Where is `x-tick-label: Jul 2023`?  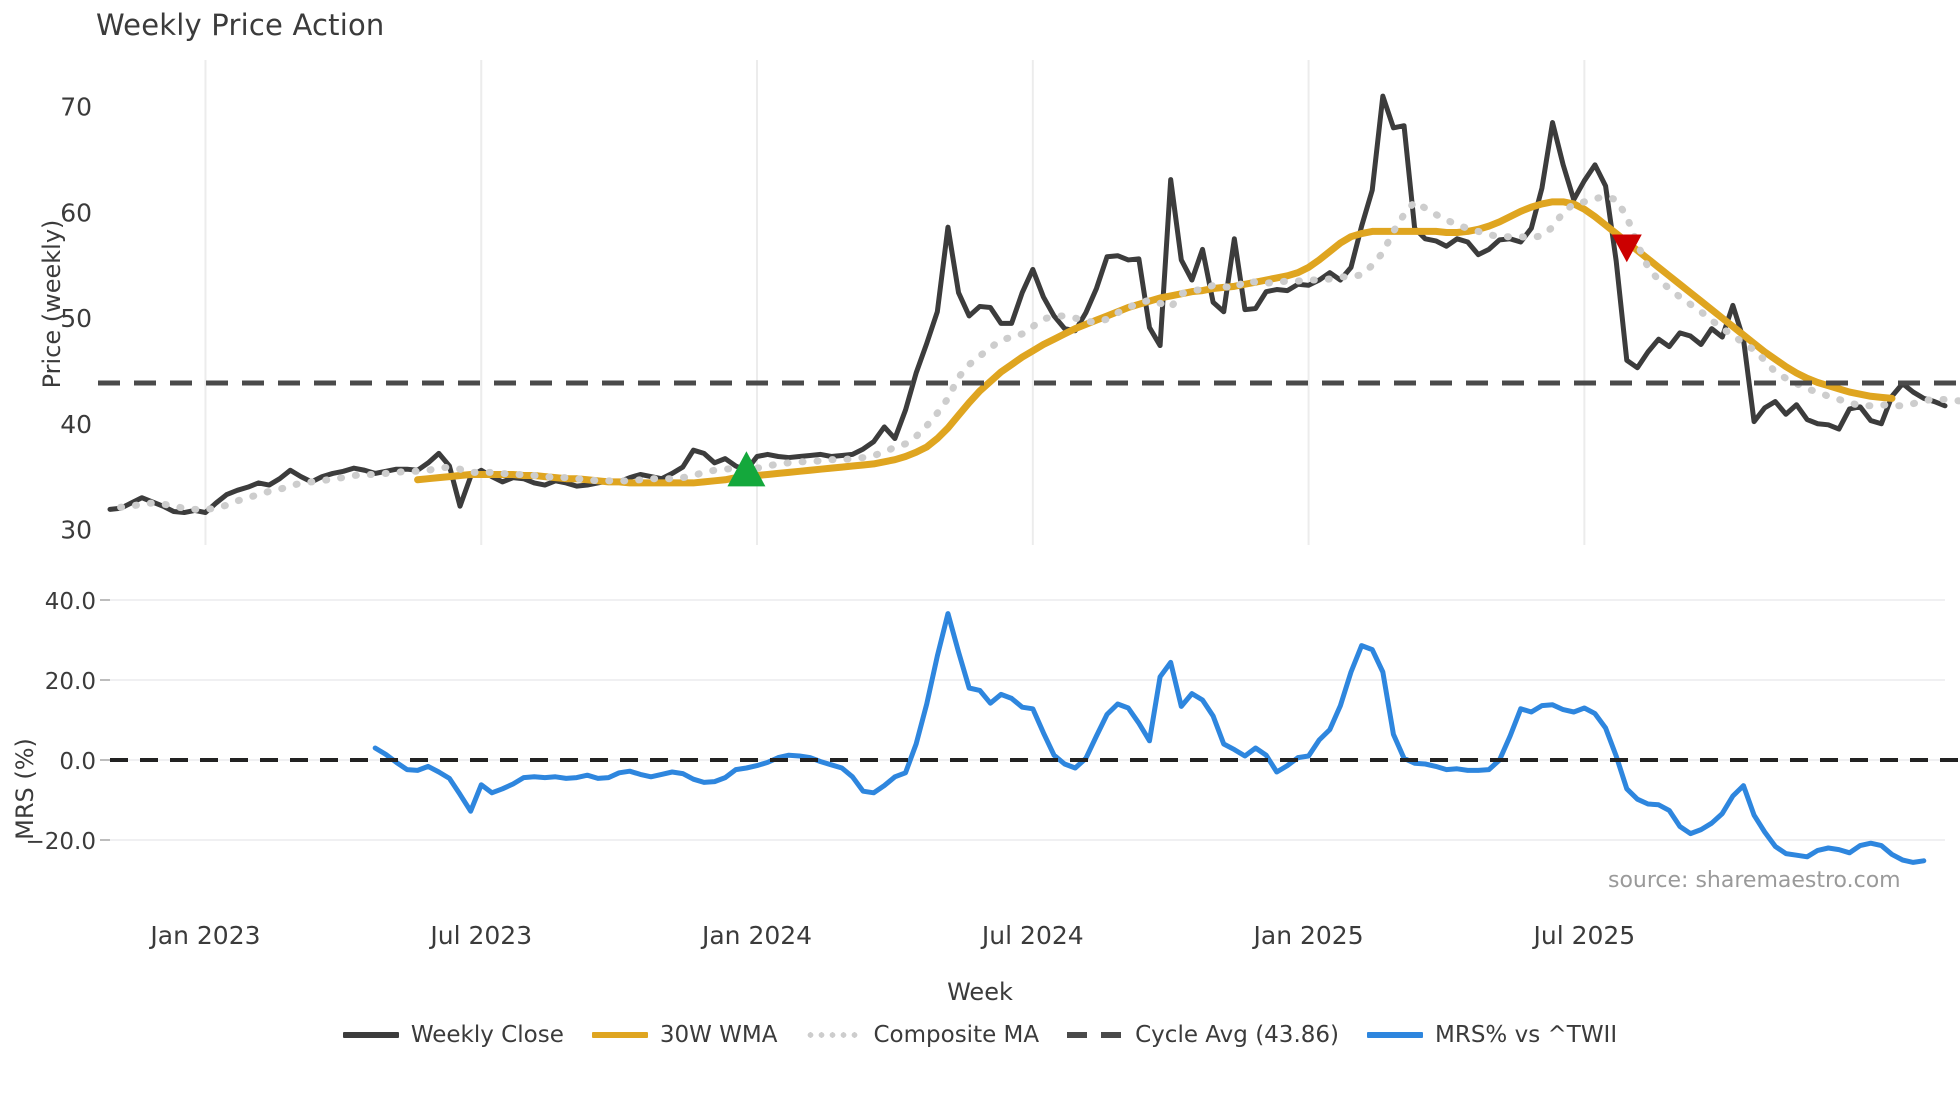
x-tick-label: Jul 2023 is located at coordinates (480, 935).